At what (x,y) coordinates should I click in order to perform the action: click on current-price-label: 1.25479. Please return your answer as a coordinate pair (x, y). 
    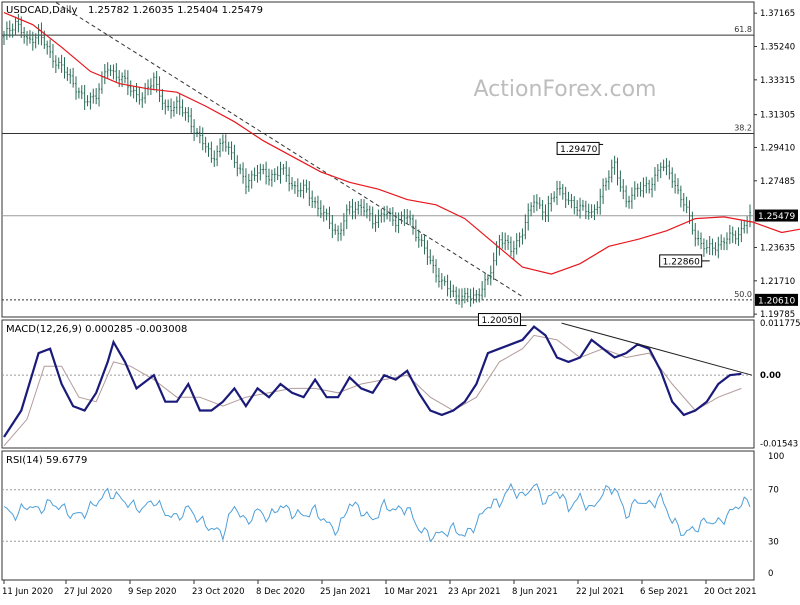
    Looking at the image, I should click on (776, 217).